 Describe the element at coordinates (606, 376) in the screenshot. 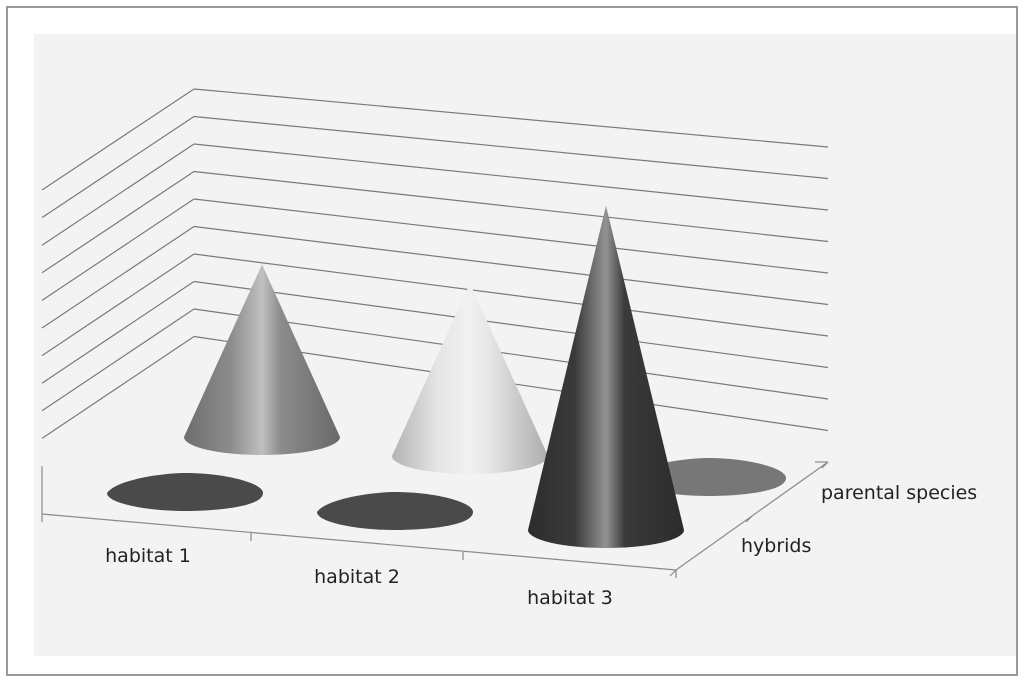

I see `cone-habitat-3-hybrids` at that location.